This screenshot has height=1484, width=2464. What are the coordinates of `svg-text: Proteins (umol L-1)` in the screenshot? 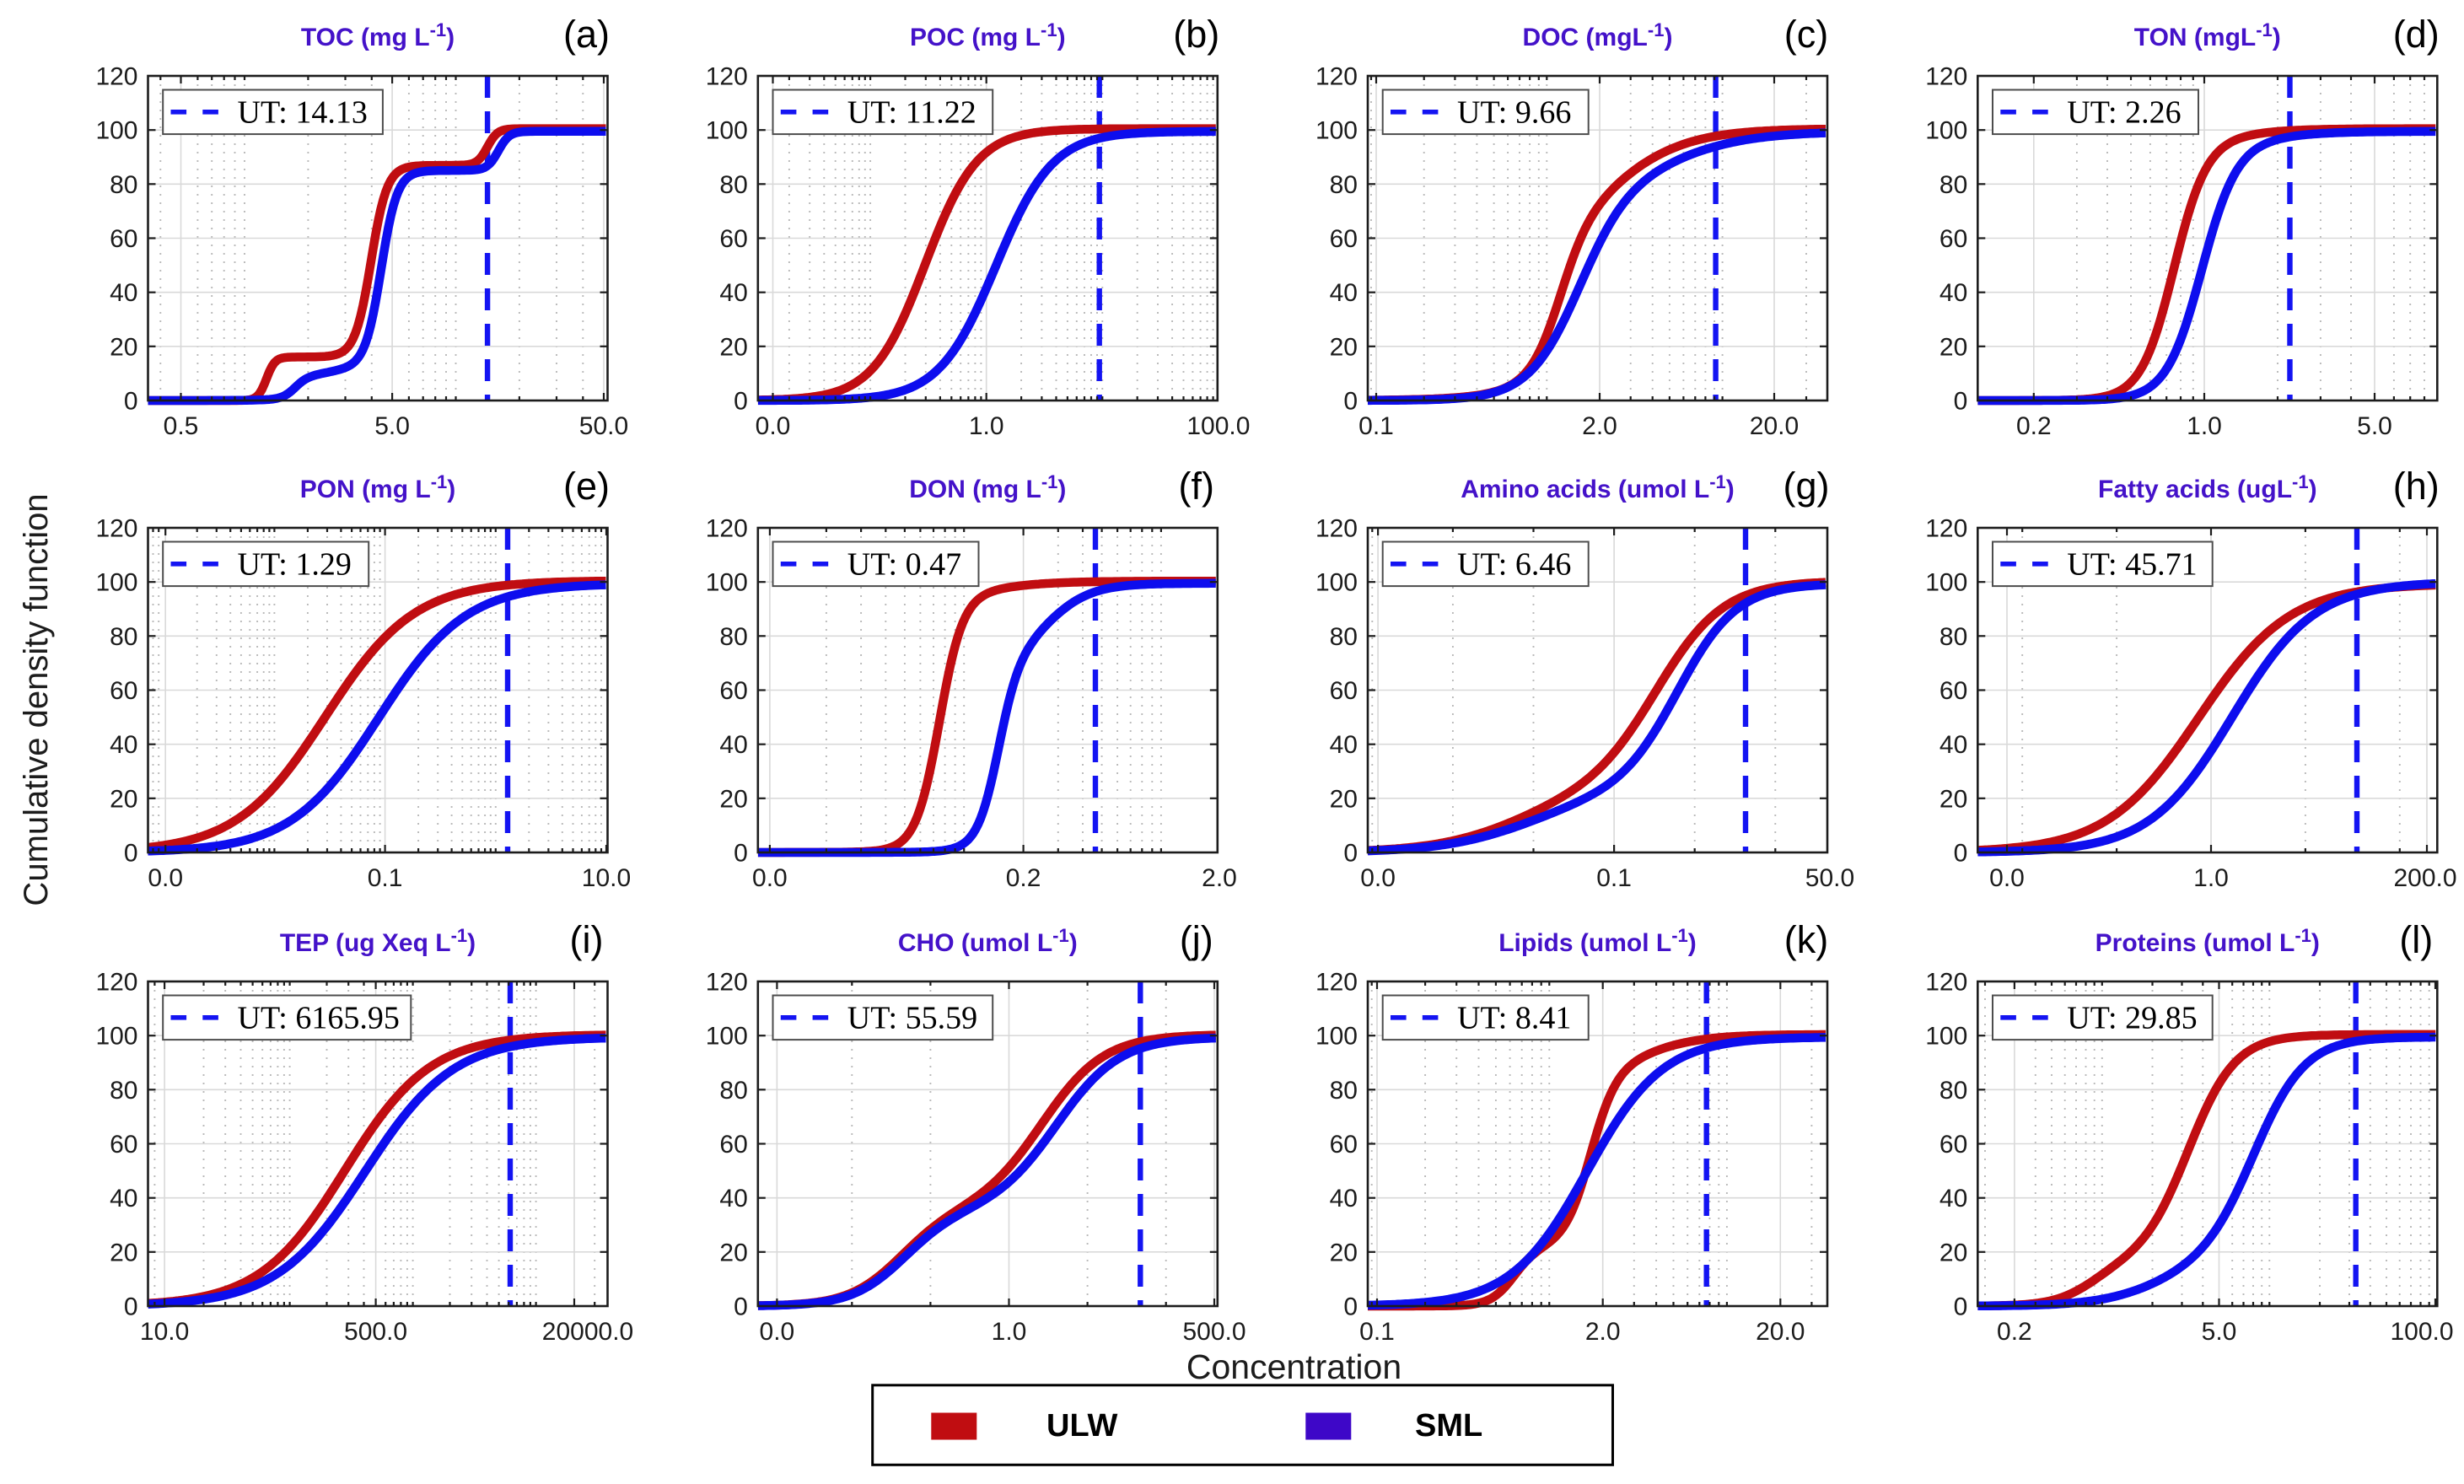 It's located at (2207, 941).